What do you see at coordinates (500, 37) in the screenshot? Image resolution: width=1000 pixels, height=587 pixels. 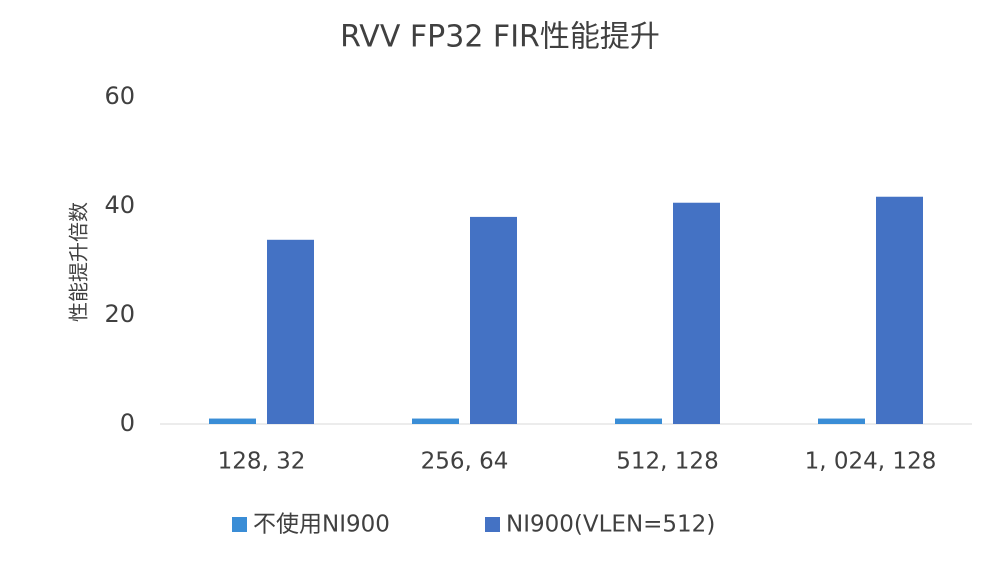 I see `chart-title: RVV FP32 FIR性能提升` at bounding box center [500, 37].